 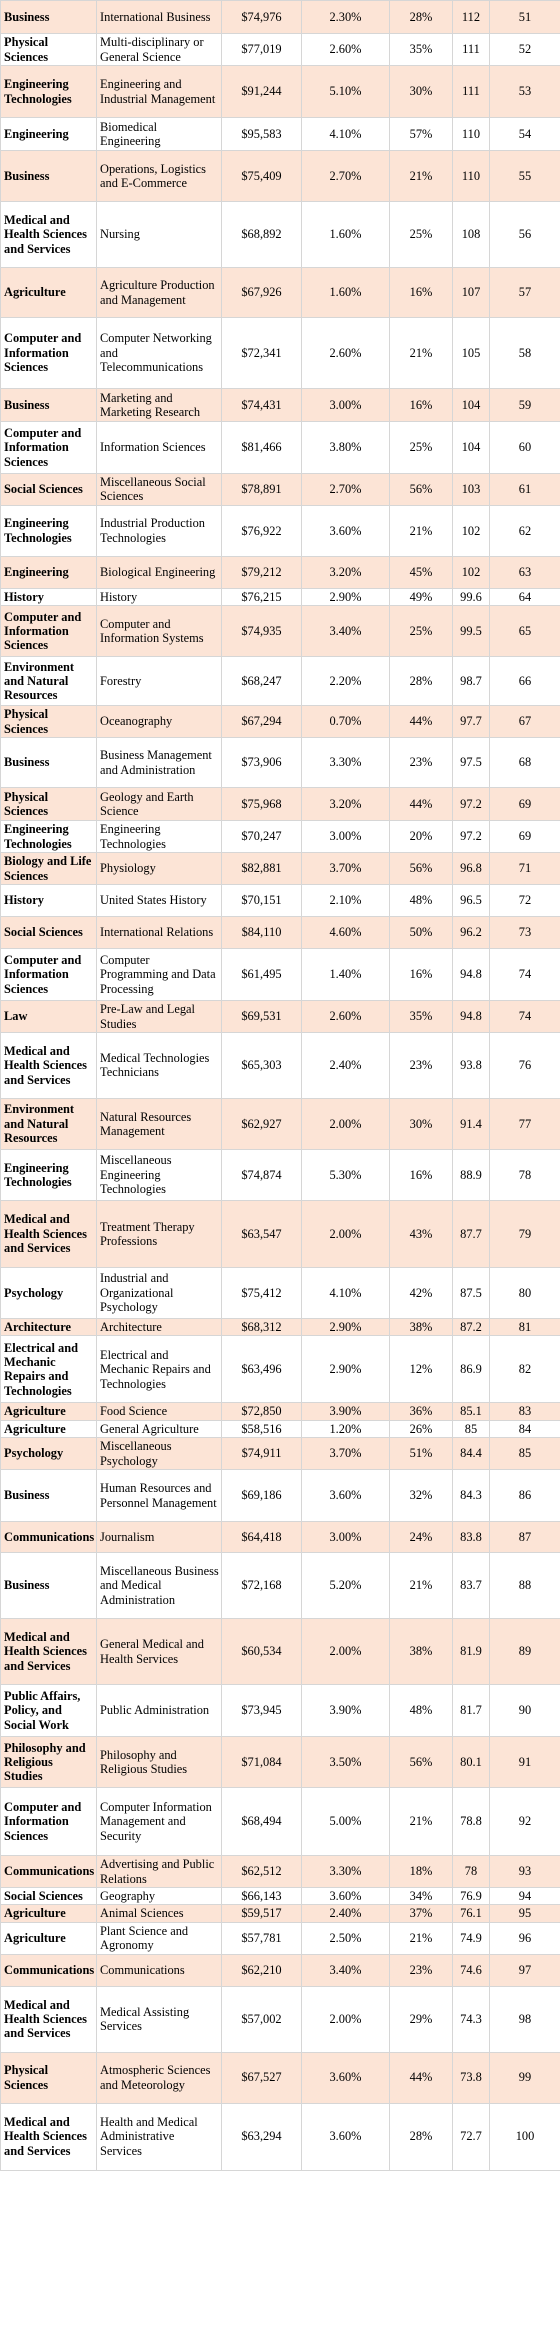 What do you see at coordinates (261, 530) in the screenshot?
I see `salary-cell: $76,922` at bounding box center [261, 530].